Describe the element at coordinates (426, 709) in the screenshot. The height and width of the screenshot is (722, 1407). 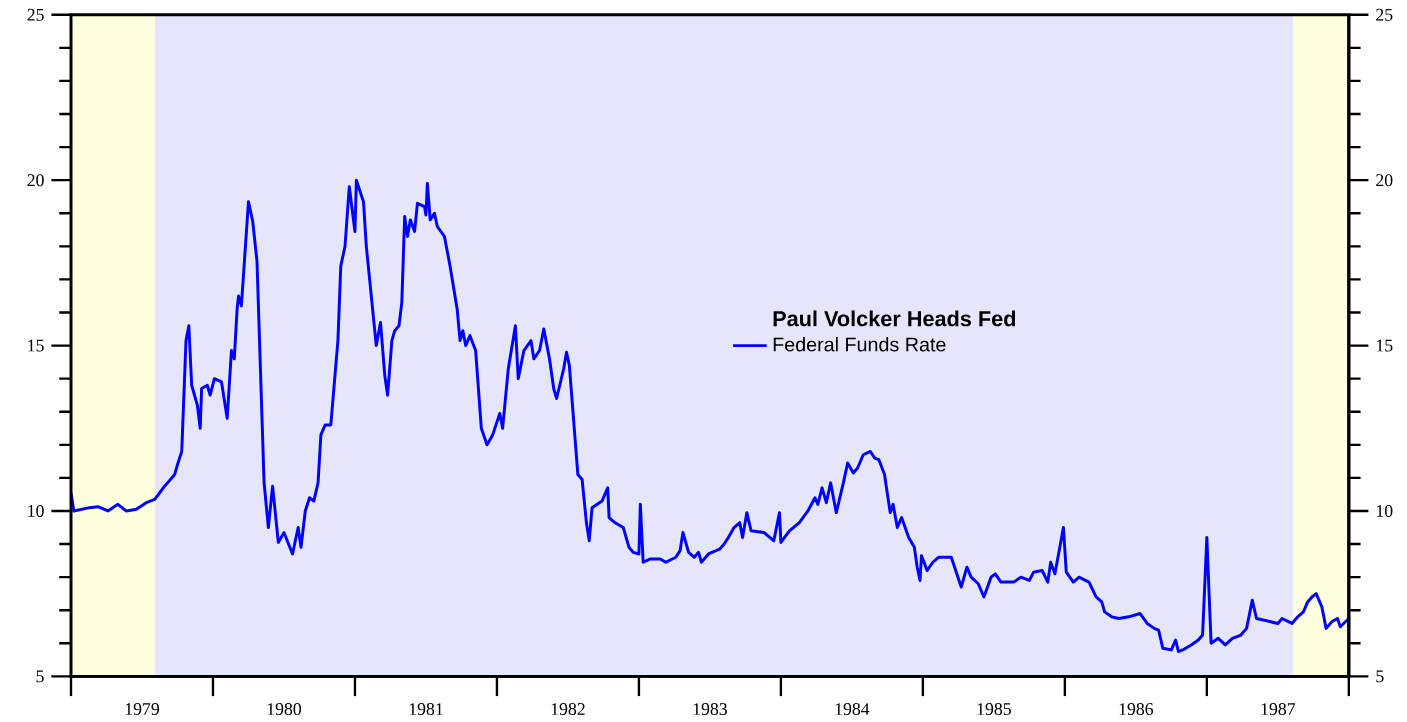
I see `x-tick-label: 1981` at that location.